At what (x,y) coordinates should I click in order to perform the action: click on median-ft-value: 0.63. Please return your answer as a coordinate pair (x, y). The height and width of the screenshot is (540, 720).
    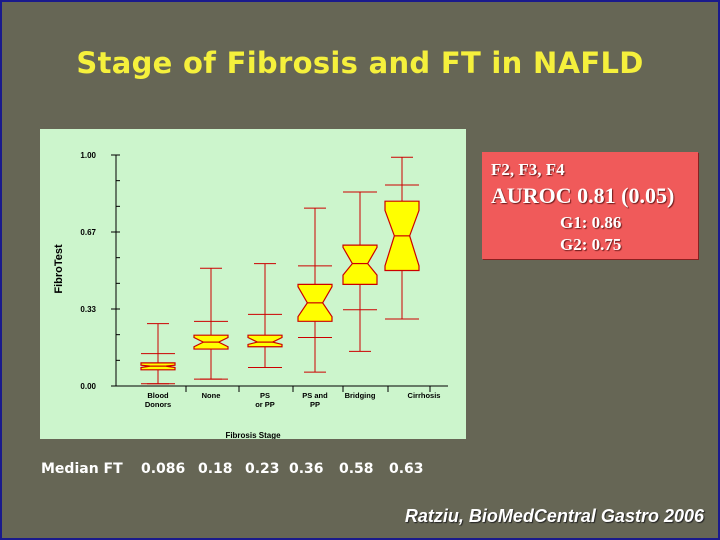
    Looking at the image, I should click on (406, 469).